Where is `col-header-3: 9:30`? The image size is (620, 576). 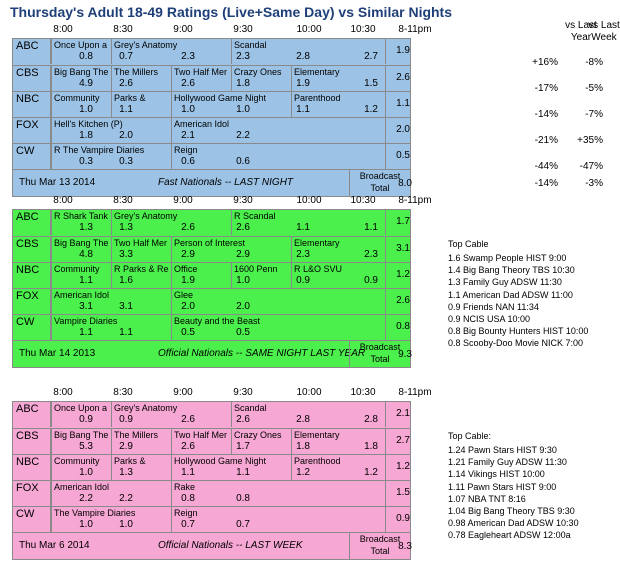 col-header-3: 9:30 is located at coordinates (243, 392).